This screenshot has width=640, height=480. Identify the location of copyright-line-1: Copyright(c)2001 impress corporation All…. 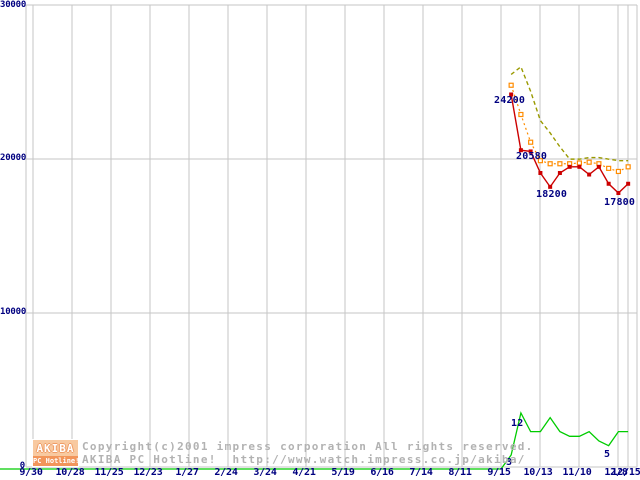
(308, 446).